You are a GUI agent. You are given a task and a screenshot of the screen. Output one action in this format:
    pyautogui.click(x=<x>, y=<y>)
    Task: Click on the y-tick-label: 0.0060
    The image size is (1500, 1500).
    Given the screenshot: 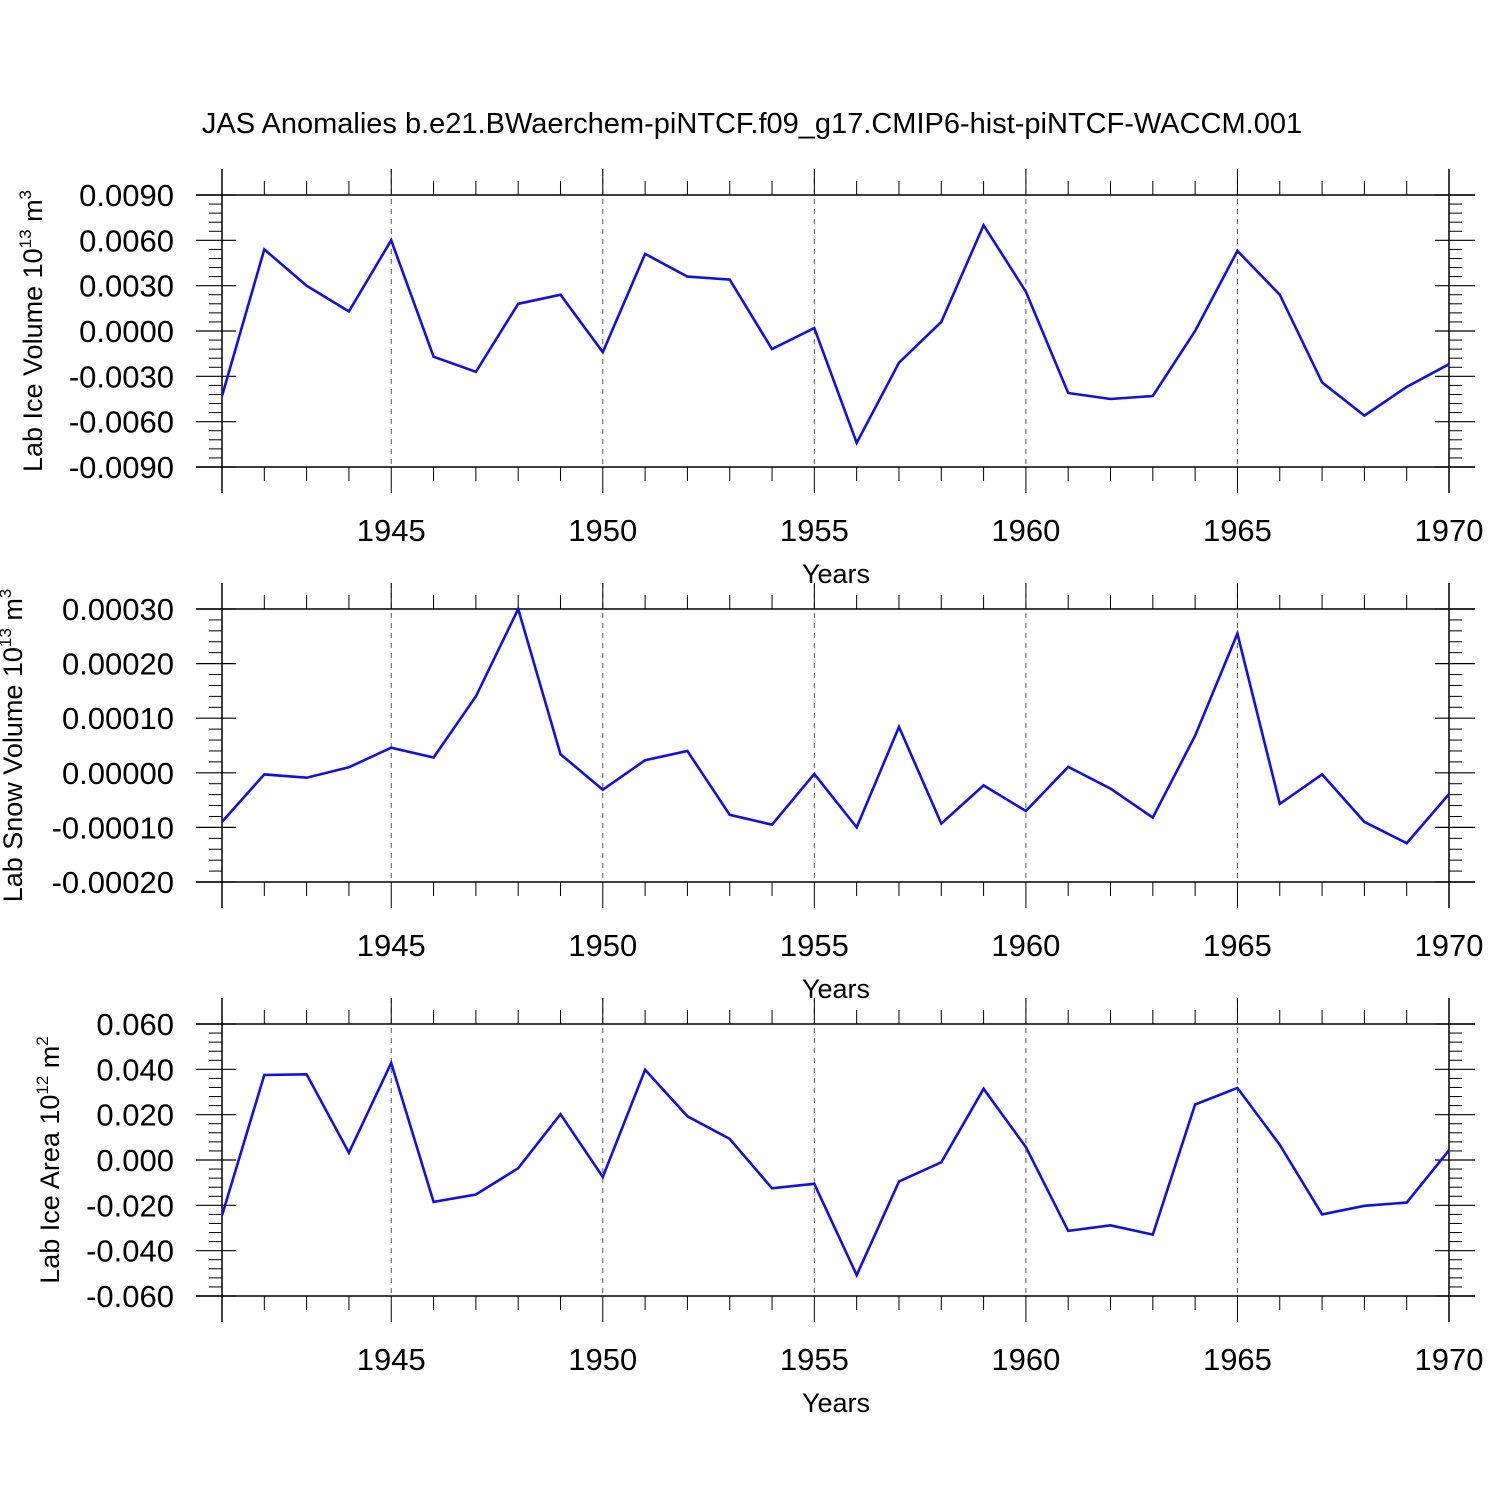 What is the action you would take?
    pyautogui.click(x=126, y=240)
    